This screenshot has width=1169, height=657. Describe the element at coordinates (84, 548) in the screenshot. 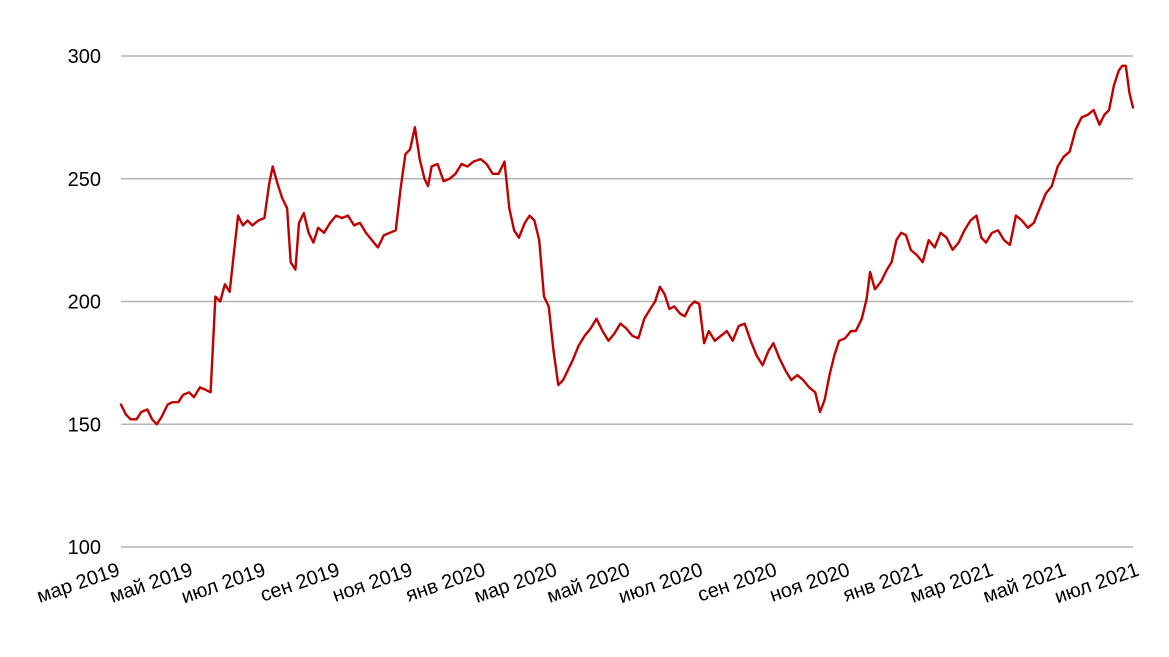

I see `y-tick-label: 100` at that location.